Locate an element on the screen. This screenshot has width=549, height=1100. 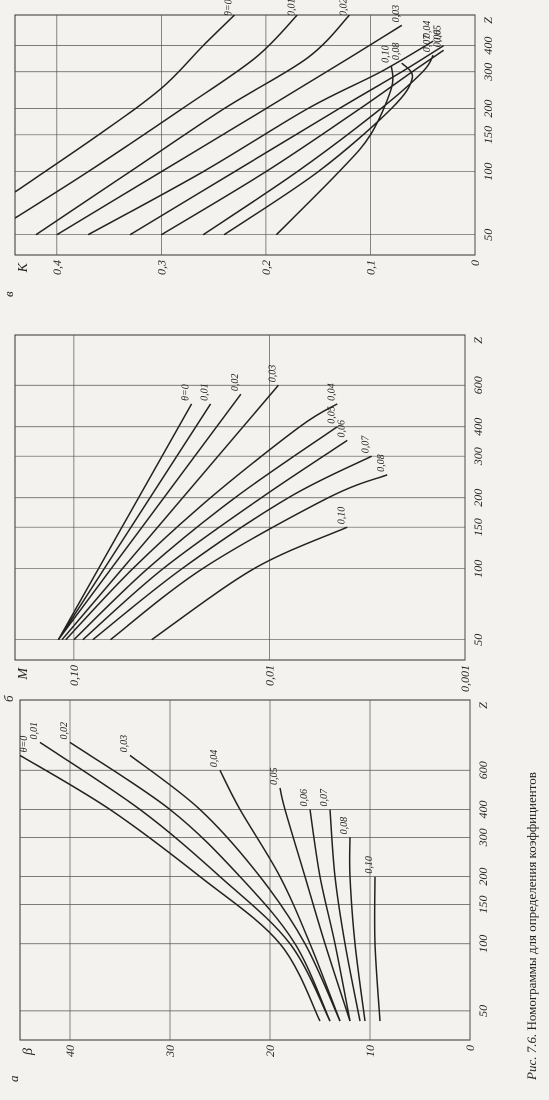
panel-letter: а is located at coordinates (13, 1078).